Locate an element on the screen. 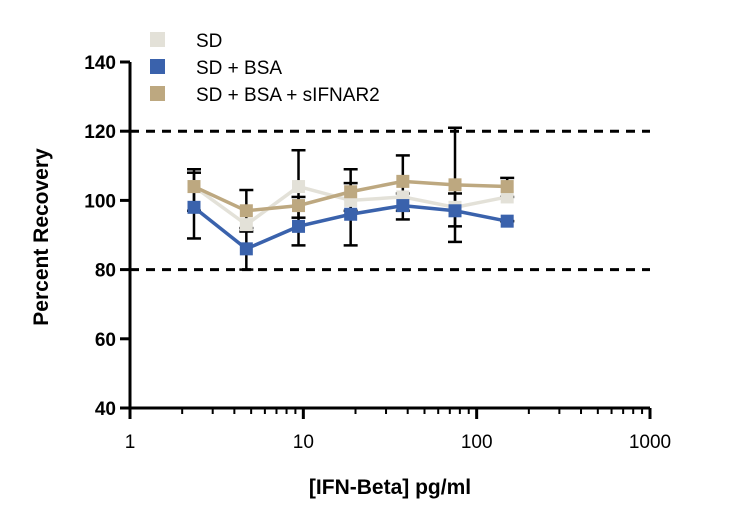  x-tick-label: 1000 is located at coordinates (650, 442).